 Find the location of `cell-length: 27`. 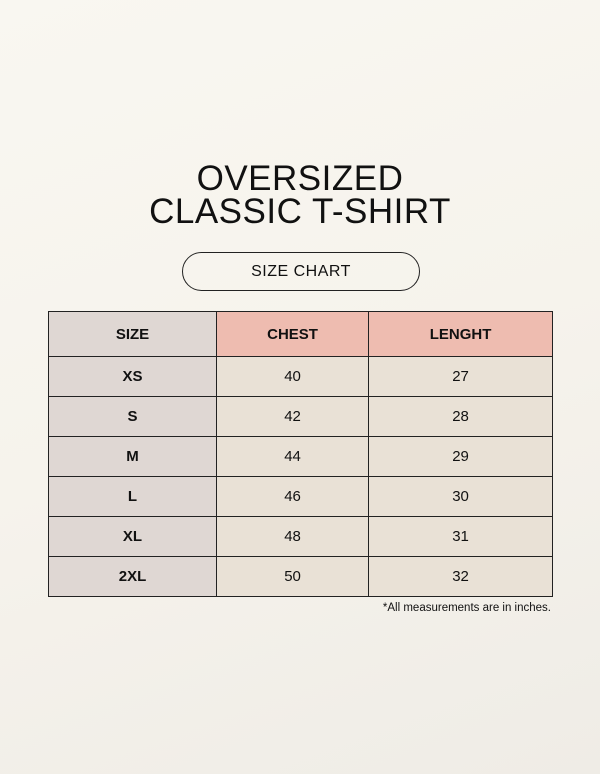

cell-length: 27 is located at coordinates (460, 376).